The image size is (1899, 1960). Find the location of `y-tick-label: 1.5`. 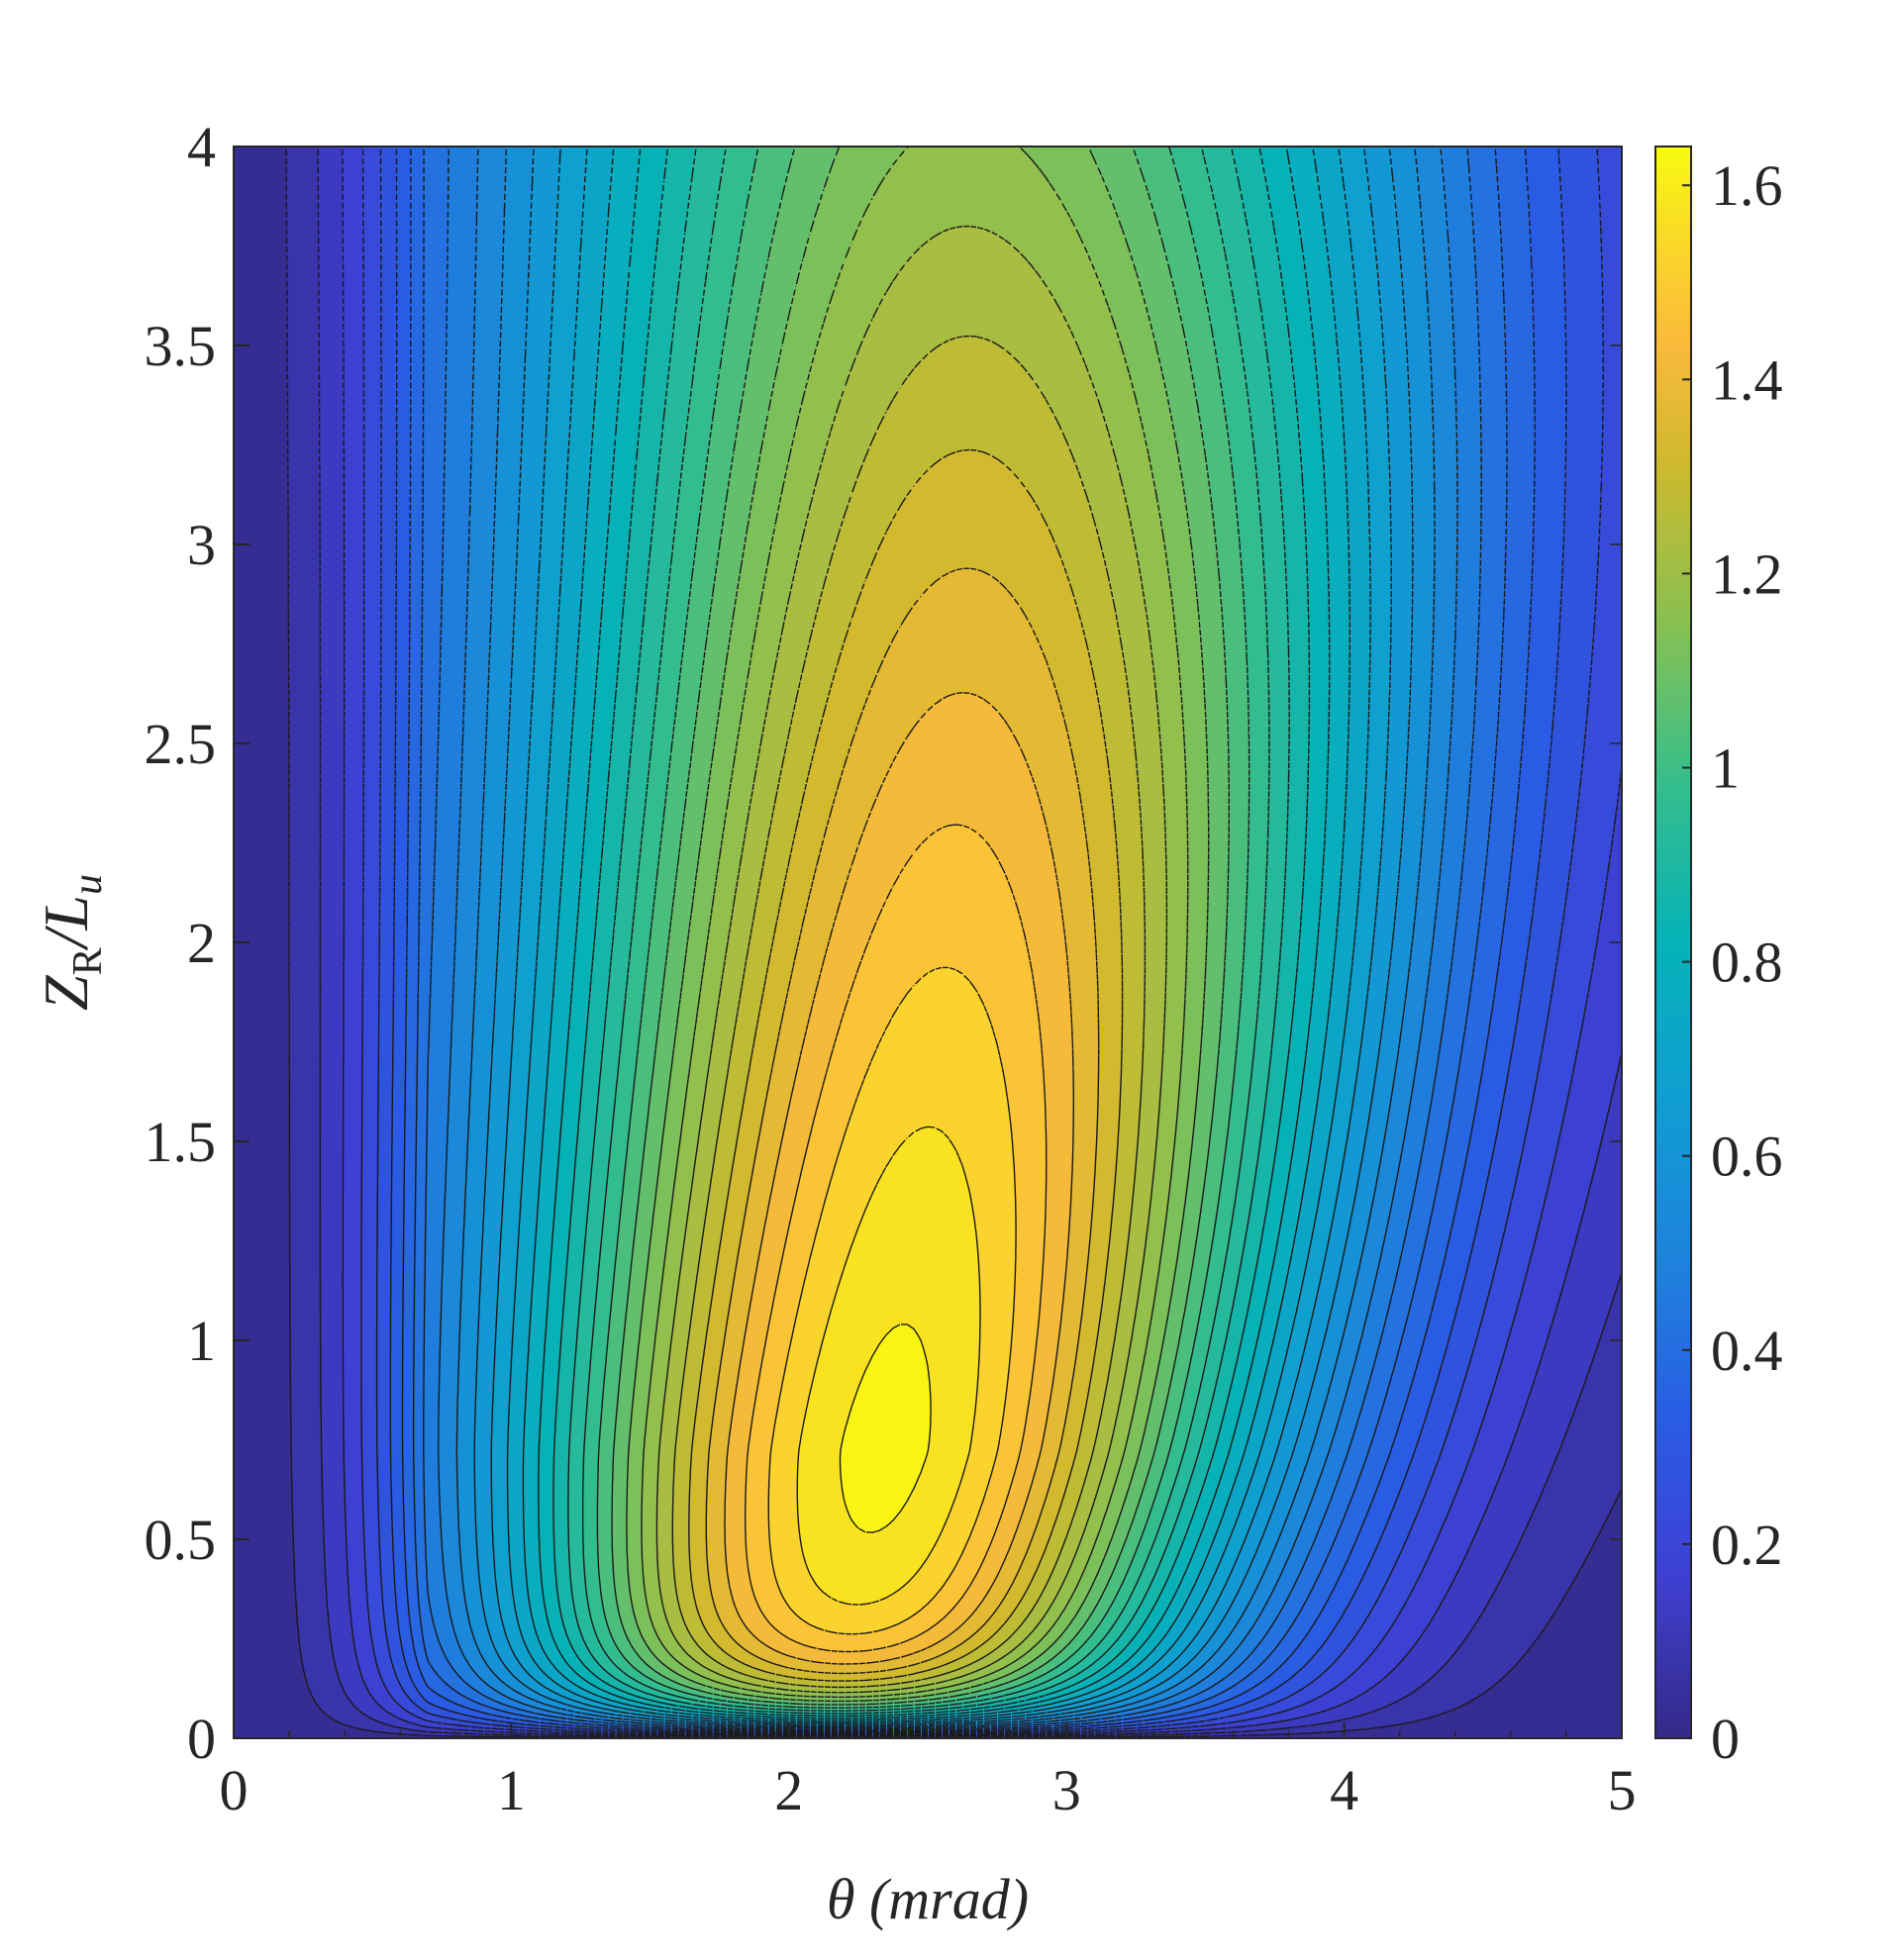

y-tick-label: 1.5 is located at coordinates (181, 1142).